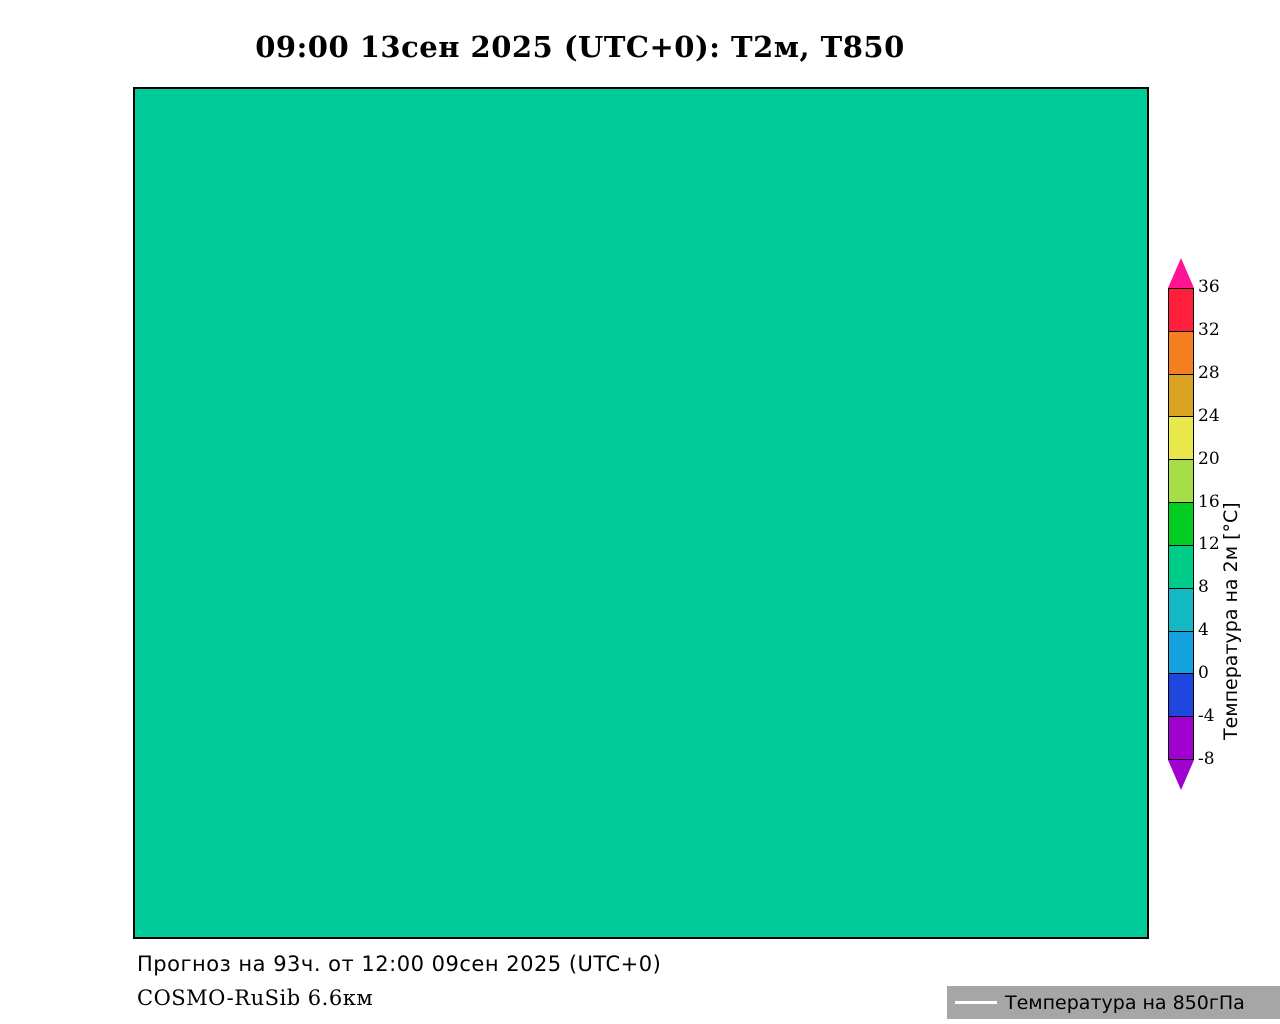  I want to click on t850-legend-label: Температура на 850гПа, so click(1125, 1002).